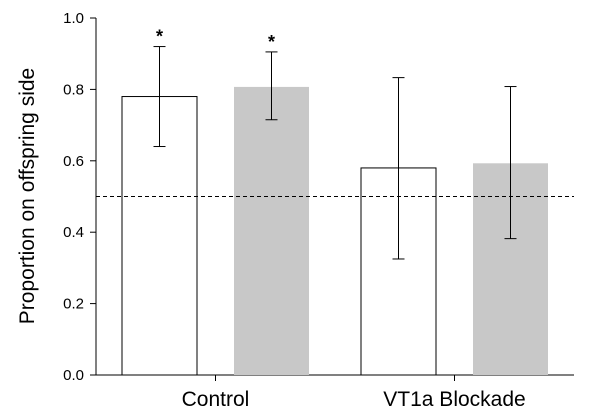 This screenshot has height=415, width=606. Describe the element at coordinates (271, 230) in the screenshot. I see `bar` at that location.